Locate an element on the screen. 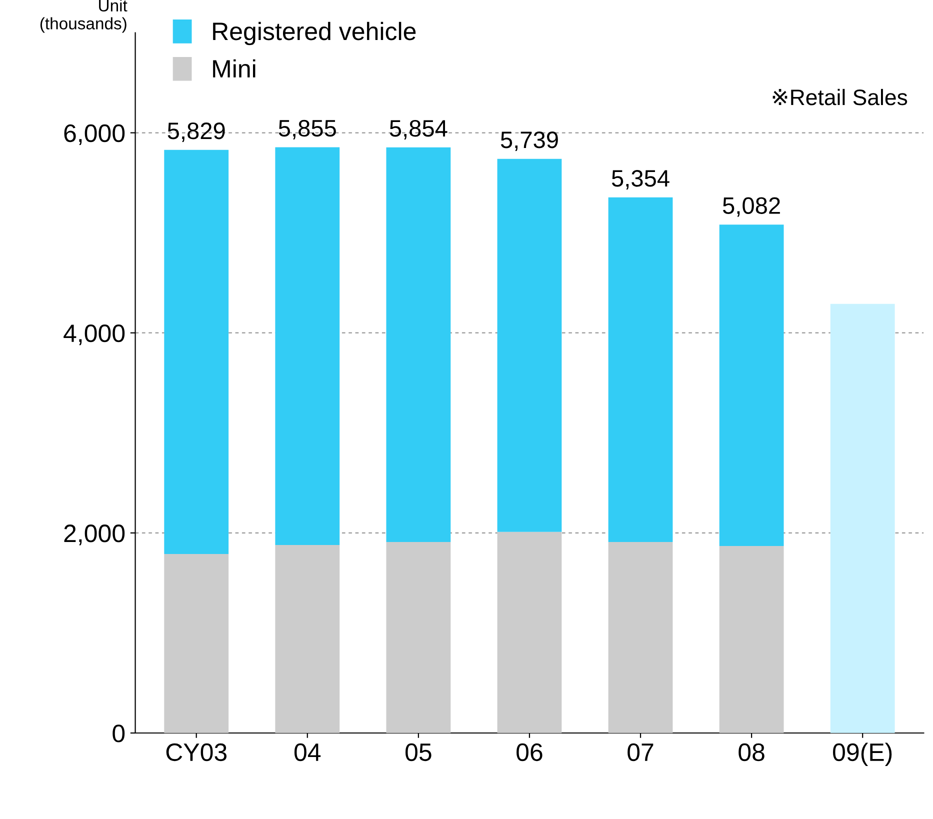  x-tick-label: 08 is located at coordinates (751, 752).